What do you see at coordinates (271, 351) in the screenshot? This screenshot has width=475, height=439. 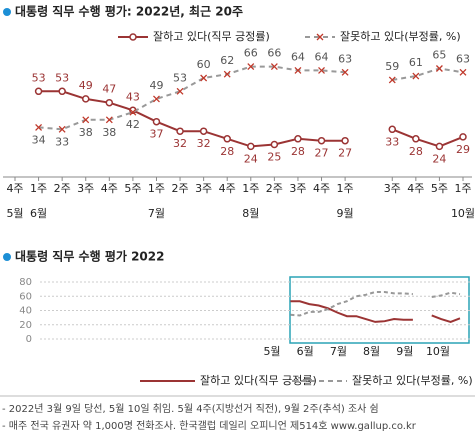 I see `x-tick-label: 5월` at bounding box center [271, 351].